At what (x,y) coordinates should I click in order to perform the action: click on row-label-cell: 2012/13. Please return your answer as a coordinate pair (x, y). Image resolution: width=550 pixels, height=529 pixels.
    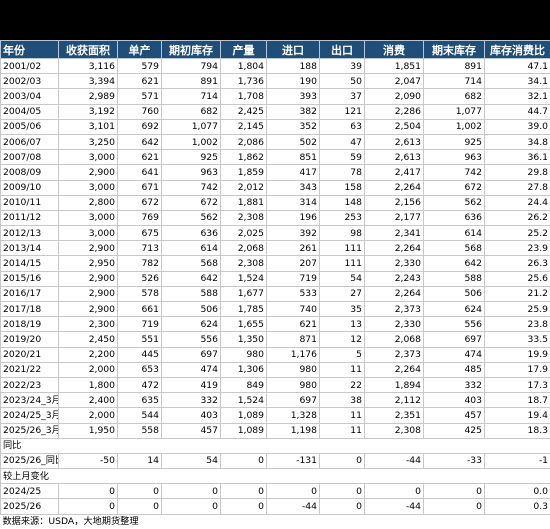
    Looking at the image, I should click on (30, 233).